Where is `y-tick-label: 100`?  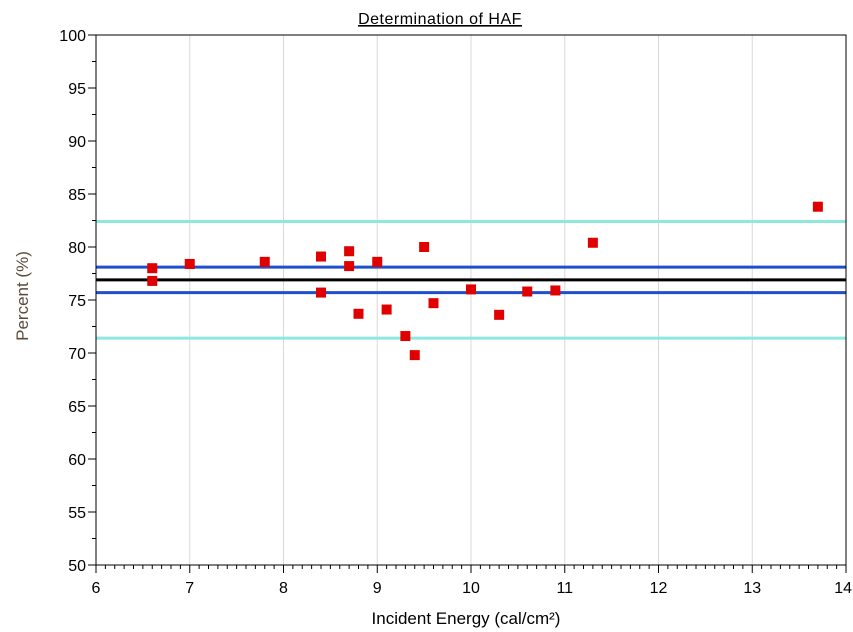
y-tick-label: 100 is located at coordinates (72, 36).